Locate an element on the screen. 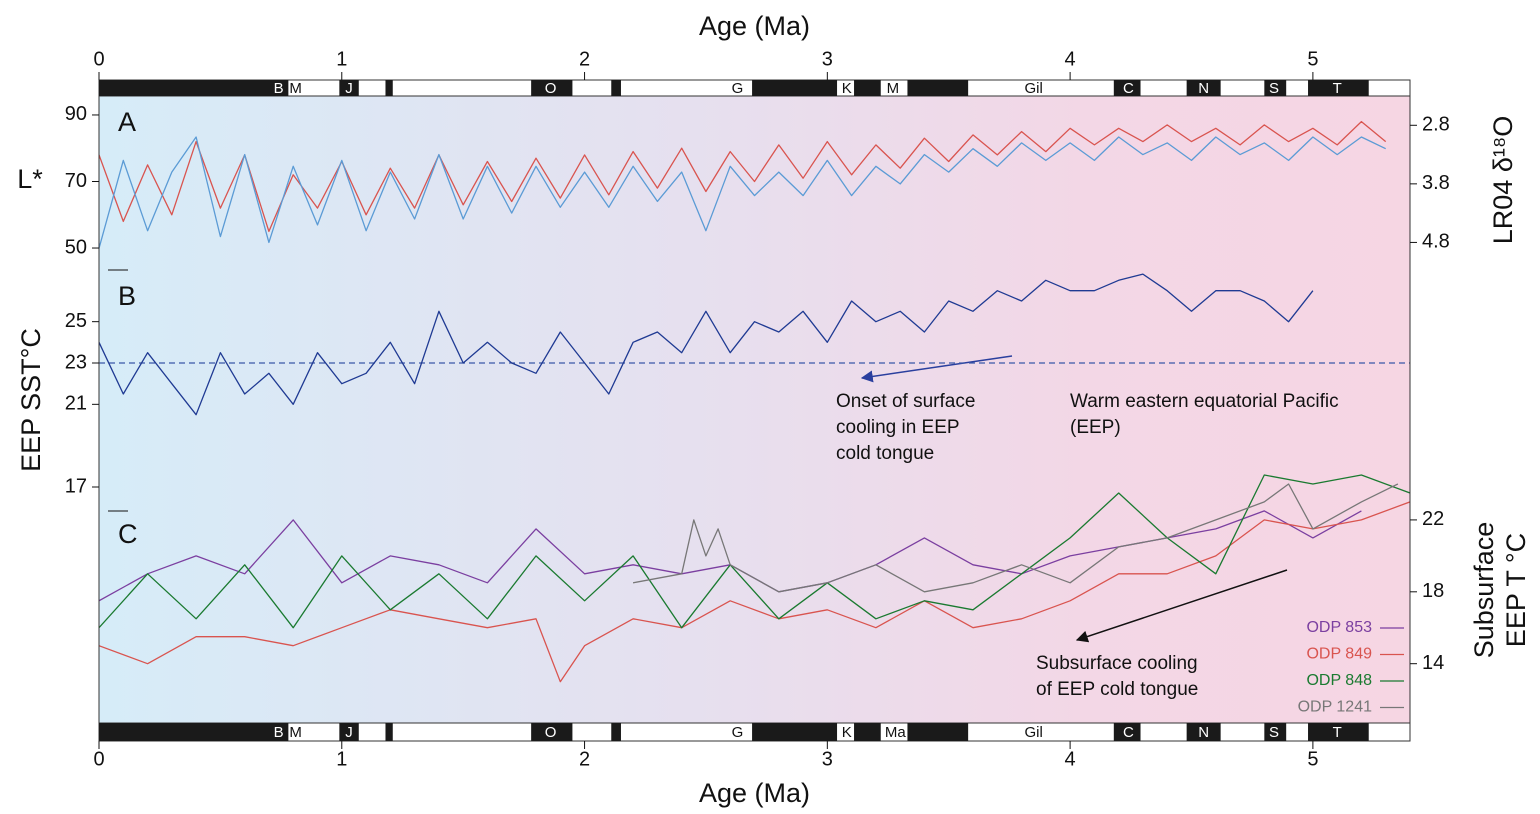 The image size is (1540, 814). annotation: Onset of surface is located at coordinates (905, 401).